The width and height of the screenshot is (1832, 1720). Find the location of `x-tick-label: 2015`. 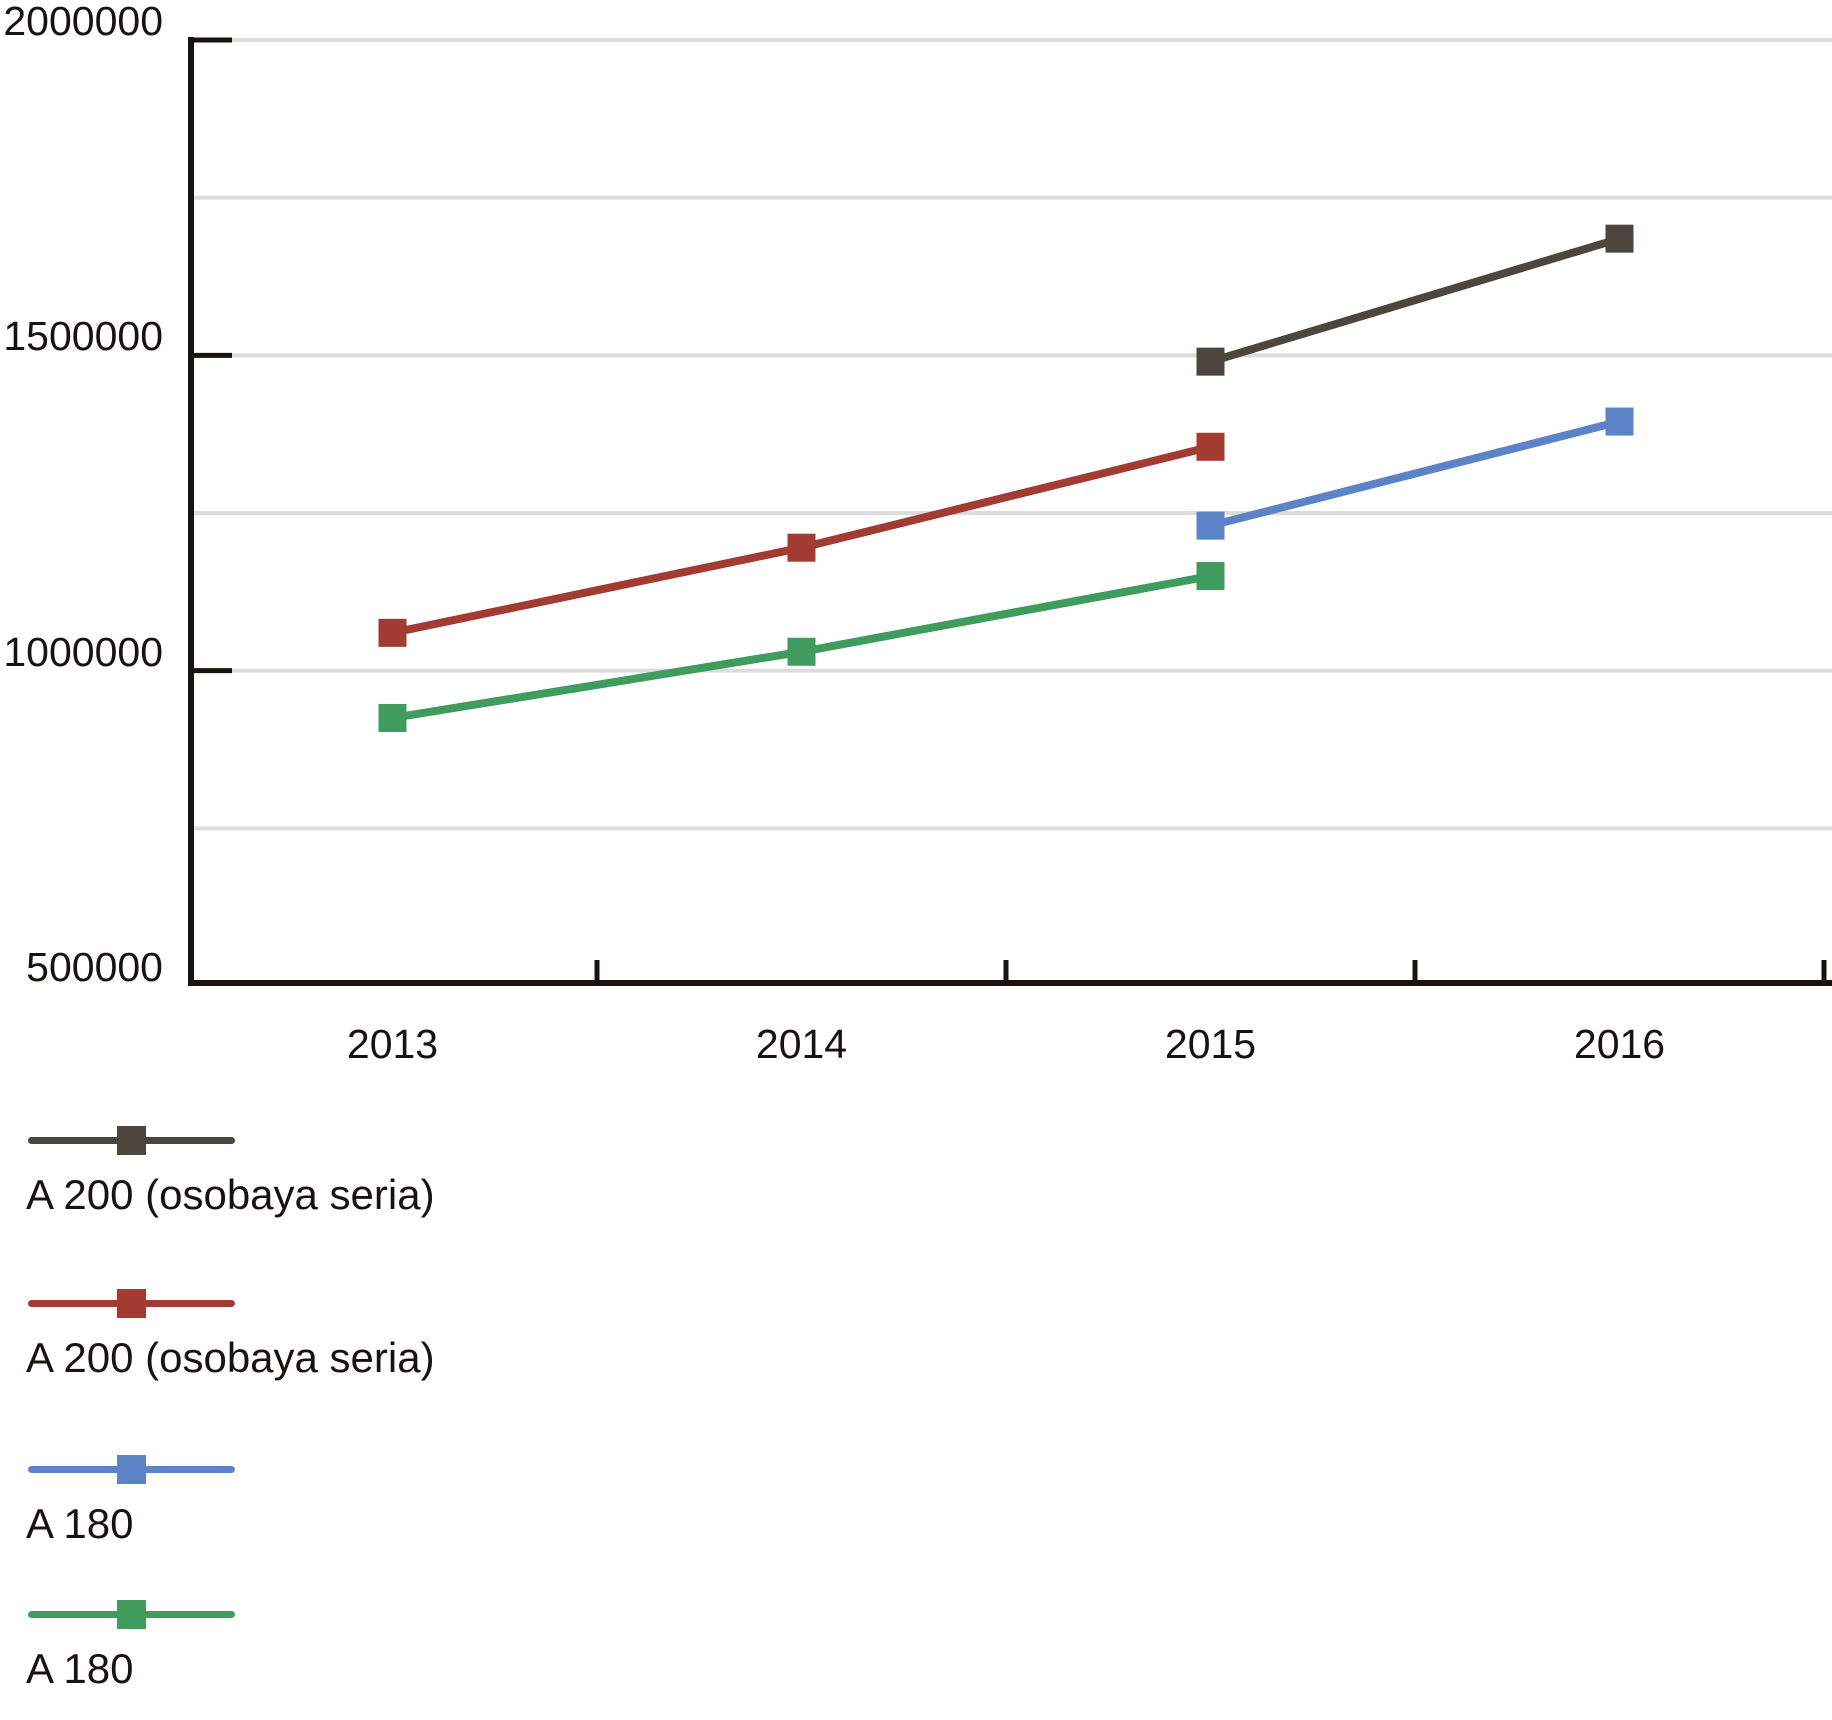

x-tick-label: 2015 is located at coordinates (1210, 1044).